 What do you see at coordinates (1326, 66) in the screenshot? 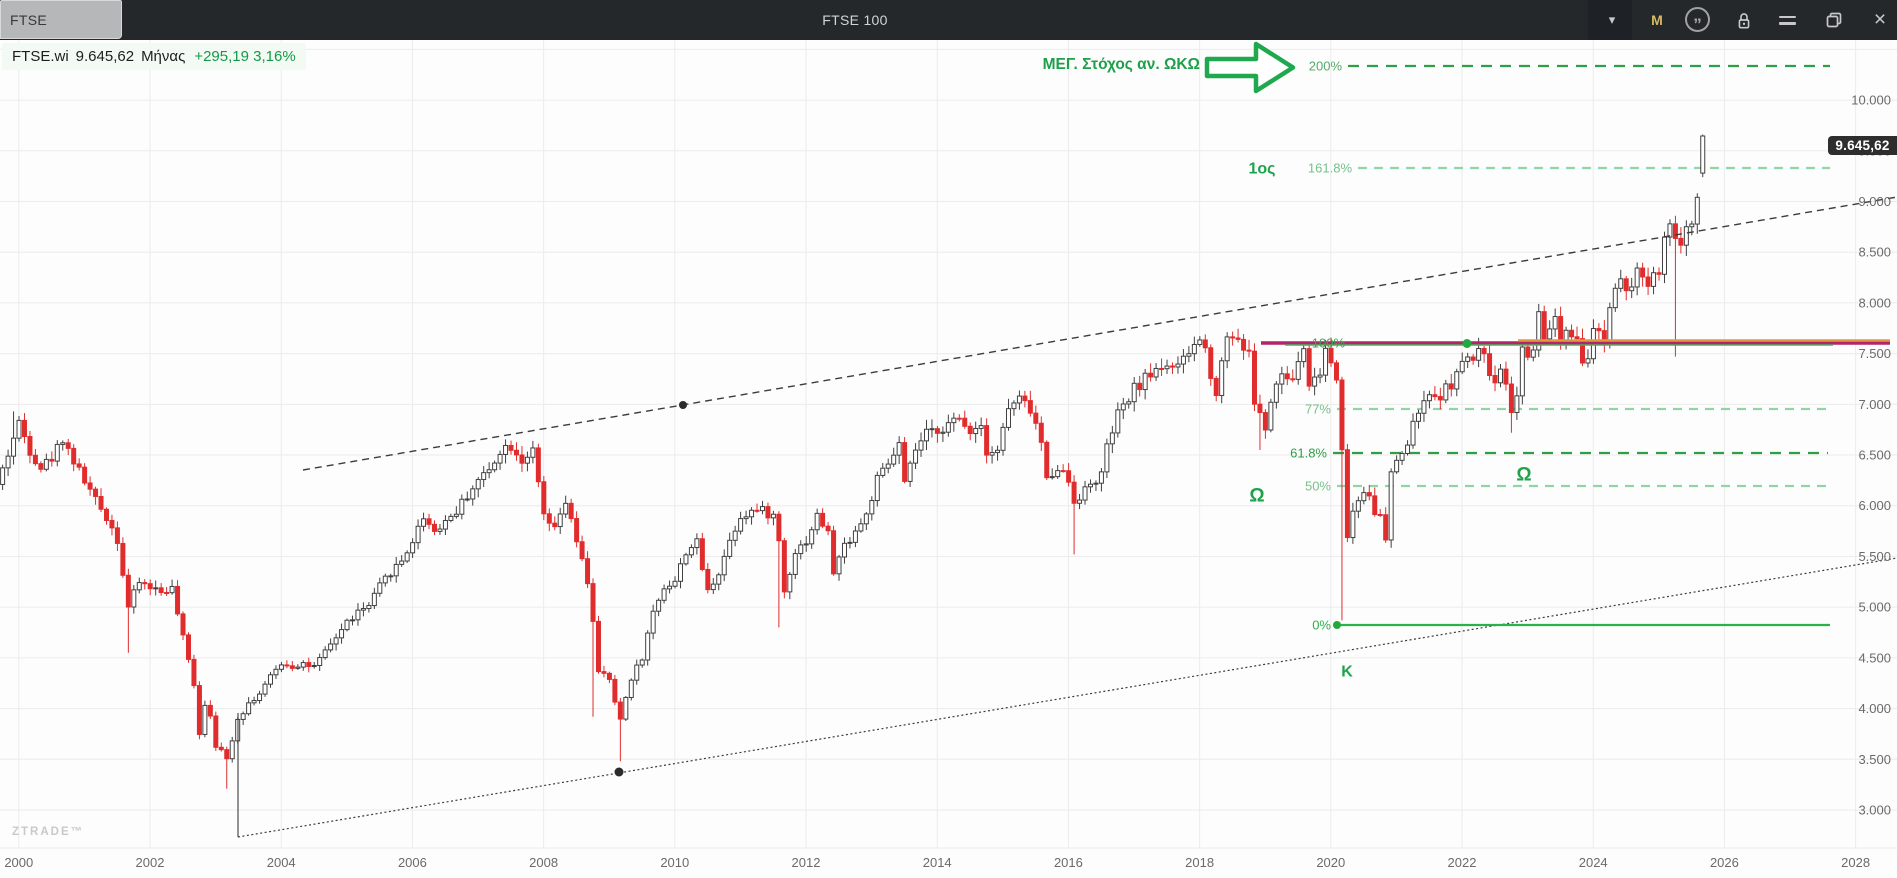
I see `fib-label-200%: 200%` at bounding box center [1326, 66].